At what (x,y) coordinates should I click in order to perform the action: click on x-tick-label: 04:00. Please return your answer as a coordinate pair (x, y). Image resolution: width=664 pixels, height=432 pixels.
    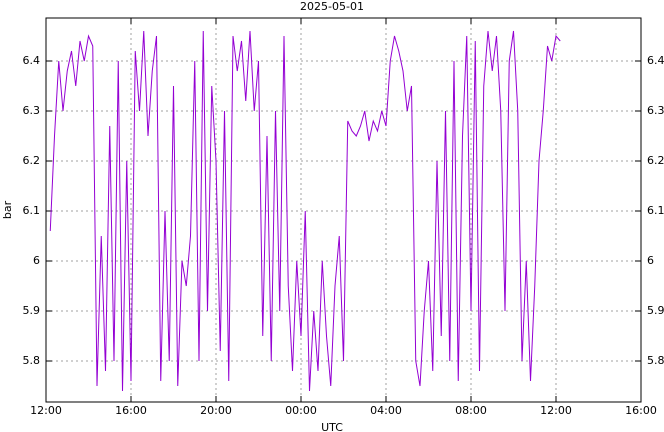
    Looking at the image, I should click on (386, 410).